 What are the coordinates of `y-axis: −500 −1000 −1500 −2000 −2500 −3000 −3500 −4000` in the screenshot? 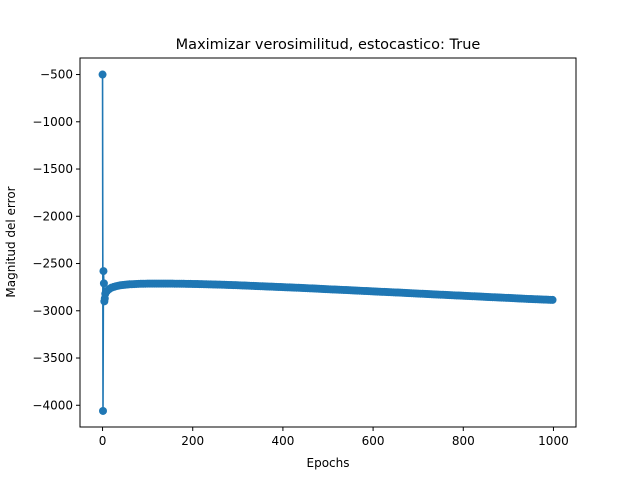 It's located at (56, 240).